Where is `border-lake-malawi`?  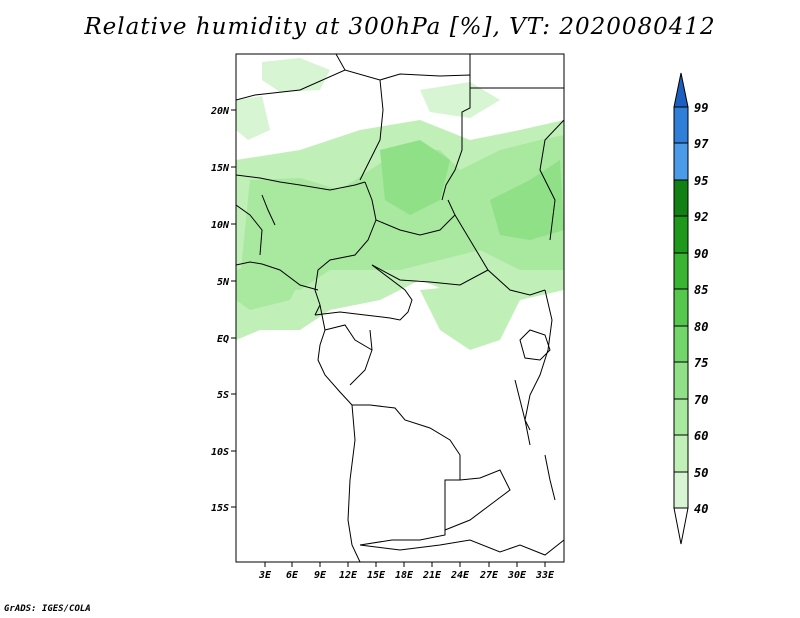
border-lake-malawi is located at coordinates (550, 477).